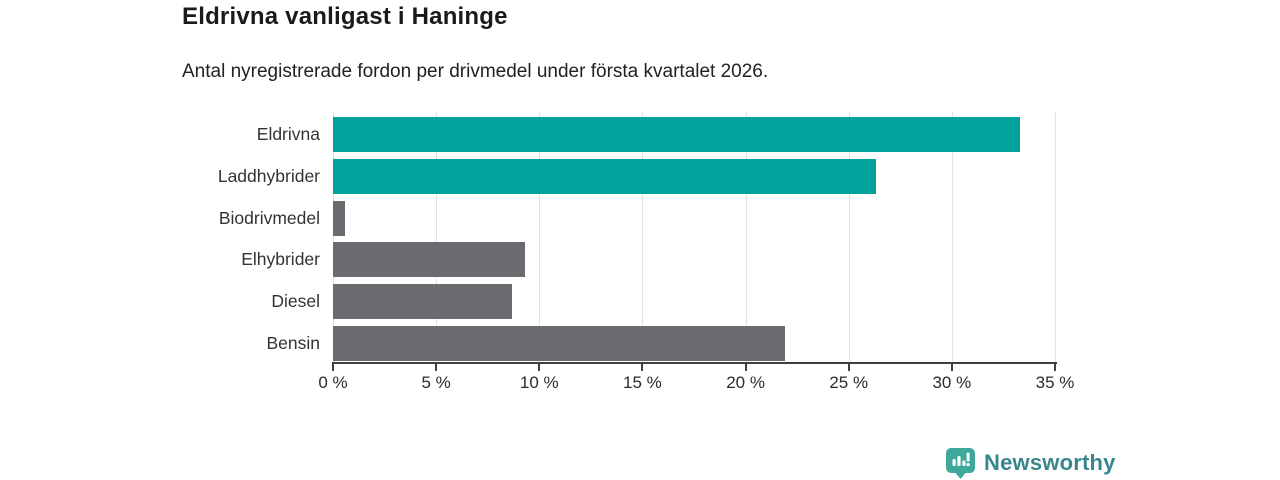 The width and height of the screenshot is (1280, 480). I want to click on chart-title: Eldrivna vanligast i Haninge, so click(345, 16).